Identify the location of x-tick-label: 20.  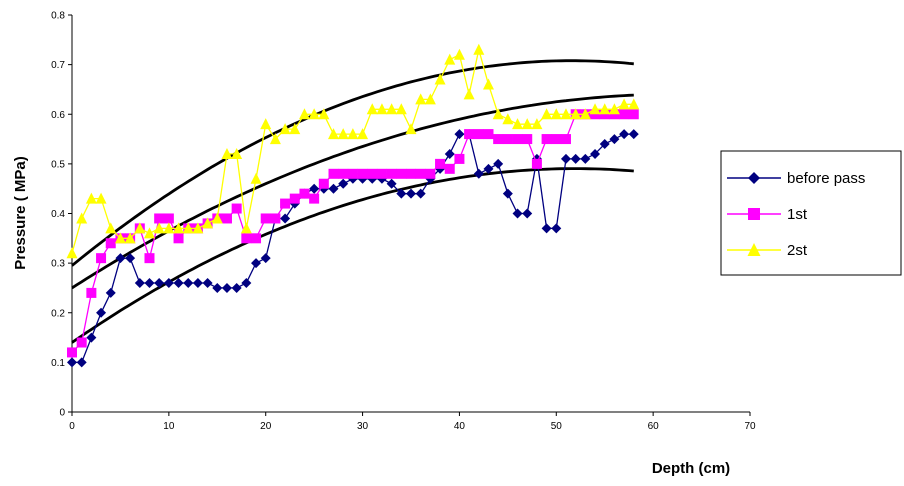
(266, 426).